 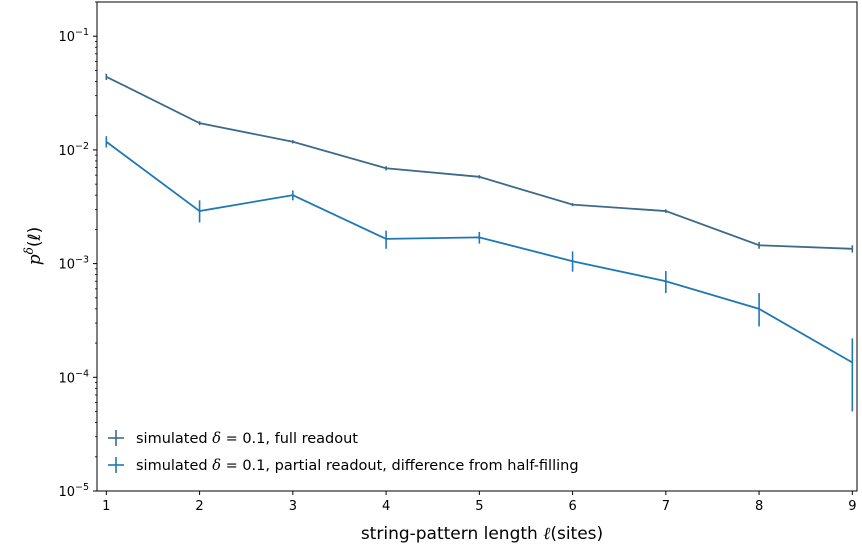 I want to click on y-axis: 10⁻⁵ 10⁻⁴ 10⁻³ 10⁻² 10⁻¹, so click(x=77, y=250).